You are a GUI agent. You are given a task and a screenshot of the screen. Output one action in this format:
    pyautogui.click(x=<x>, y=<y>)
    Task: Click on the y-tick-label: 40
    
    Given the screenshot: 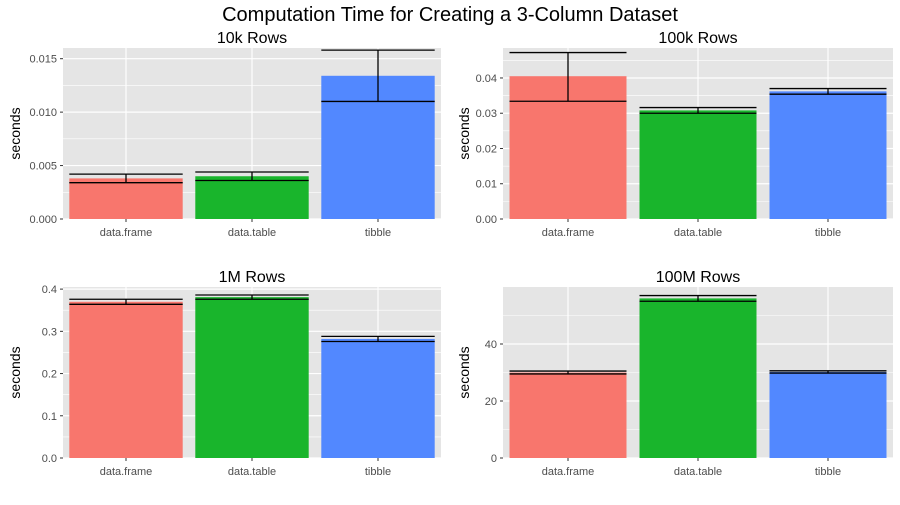 What is the action you would take?
    pyautogui.click(x=491, y=345)
    